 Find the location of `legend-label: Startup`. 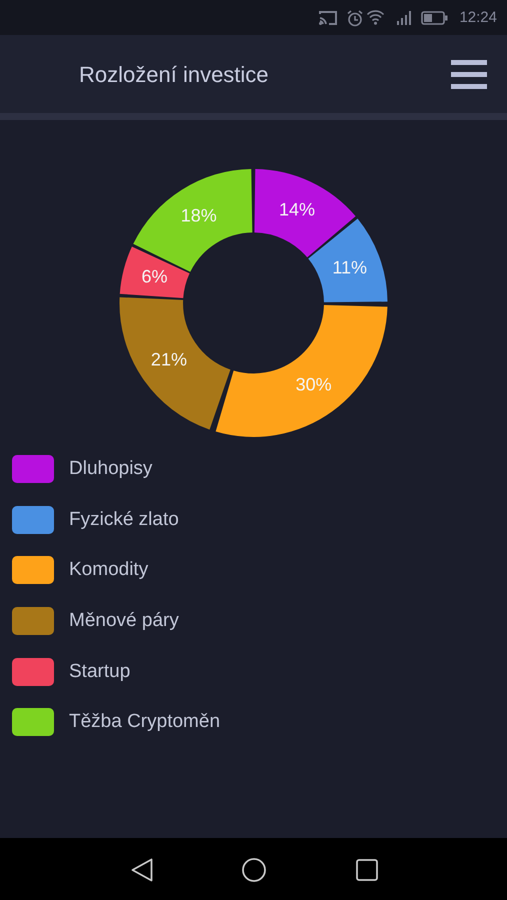

legend-label: Startup is located at coordinates (99, 671).